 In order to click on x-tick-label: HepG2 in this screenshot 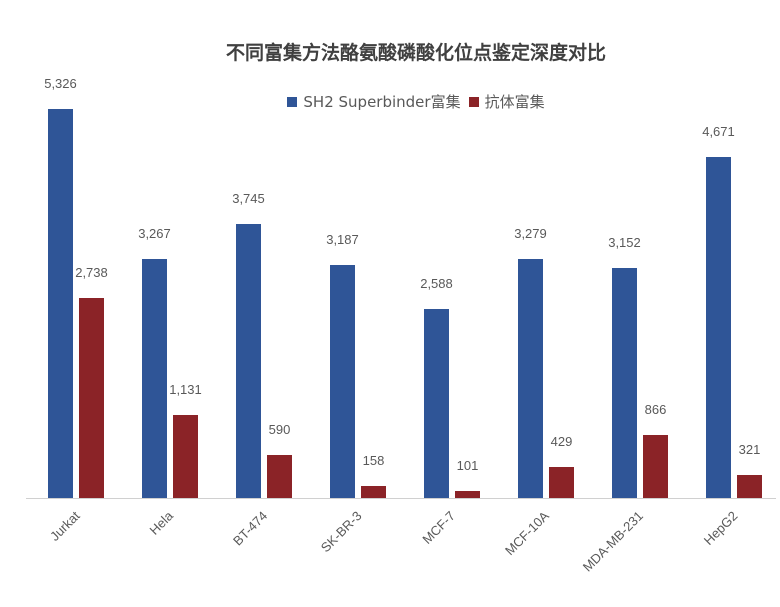, I will do `click(720, 528)`.